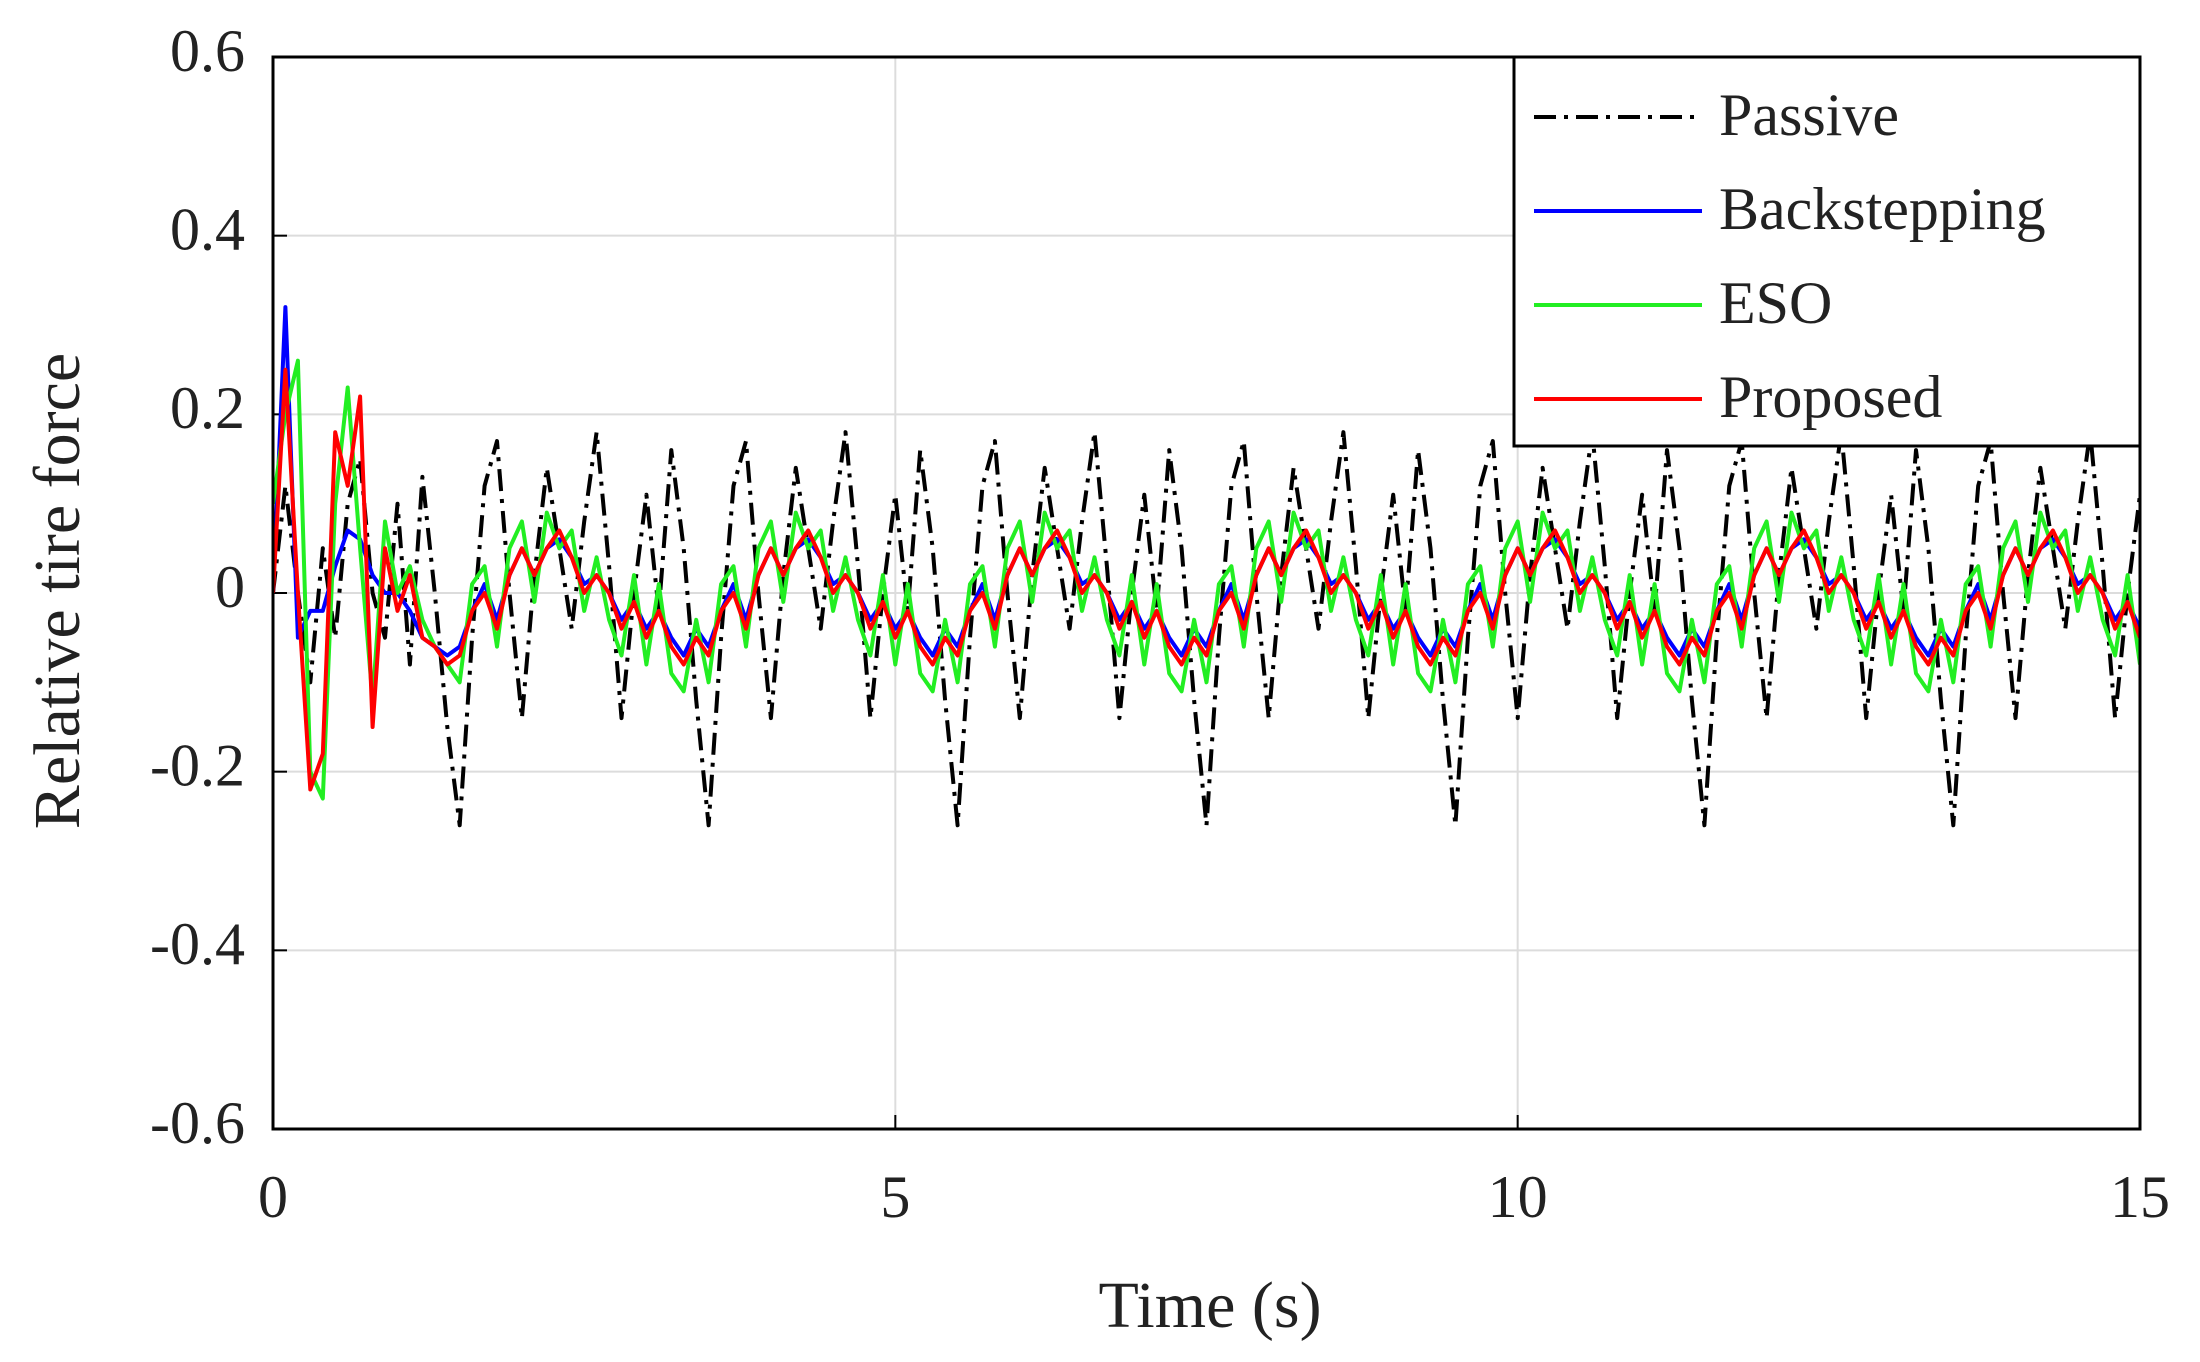 The width and height of the screenshot is (2200, 1362). I want to click on y-tick-label: 0.6, so click(207, 51).